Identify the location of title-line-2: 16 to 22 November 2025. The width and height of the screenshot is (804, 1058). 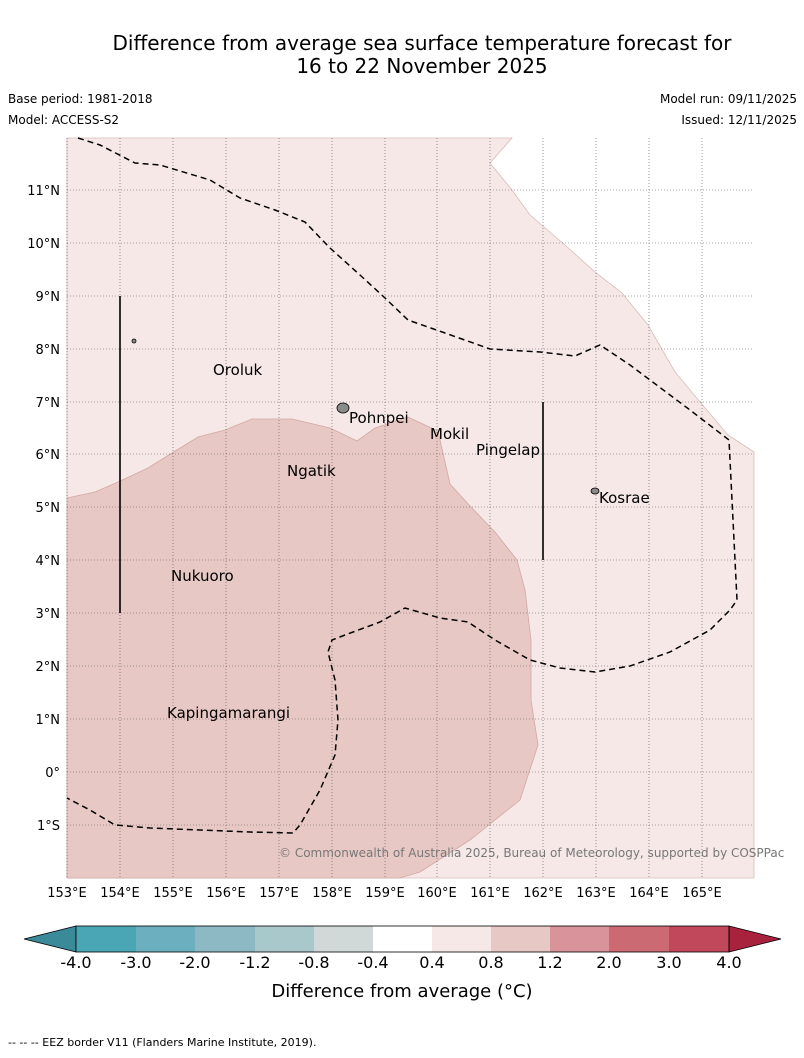
(422, 66).